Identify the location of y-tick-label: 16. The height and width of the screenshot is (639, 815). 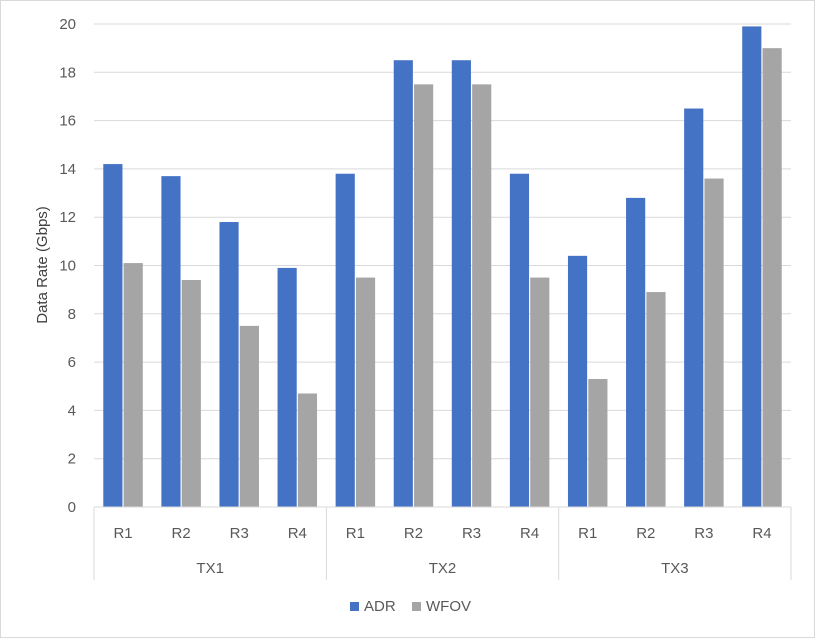
(67, 121).